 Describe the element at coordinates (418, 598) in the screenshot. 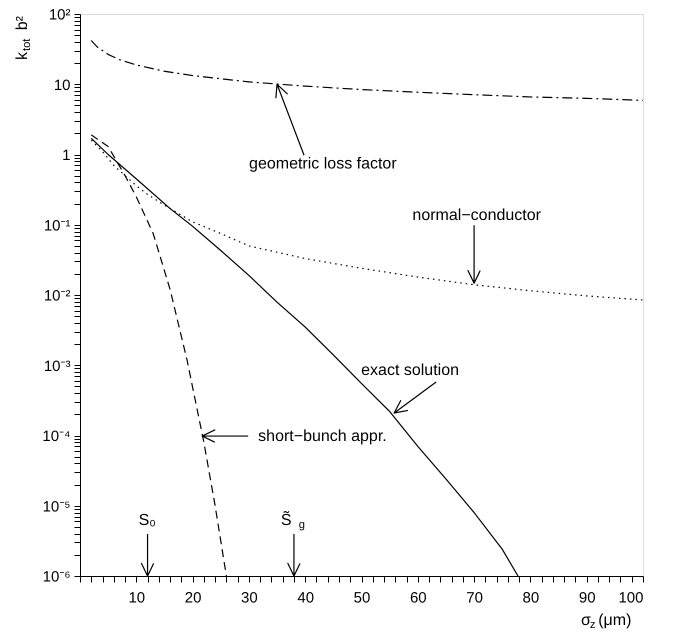

I see `x-tick-label: 60` at that location.